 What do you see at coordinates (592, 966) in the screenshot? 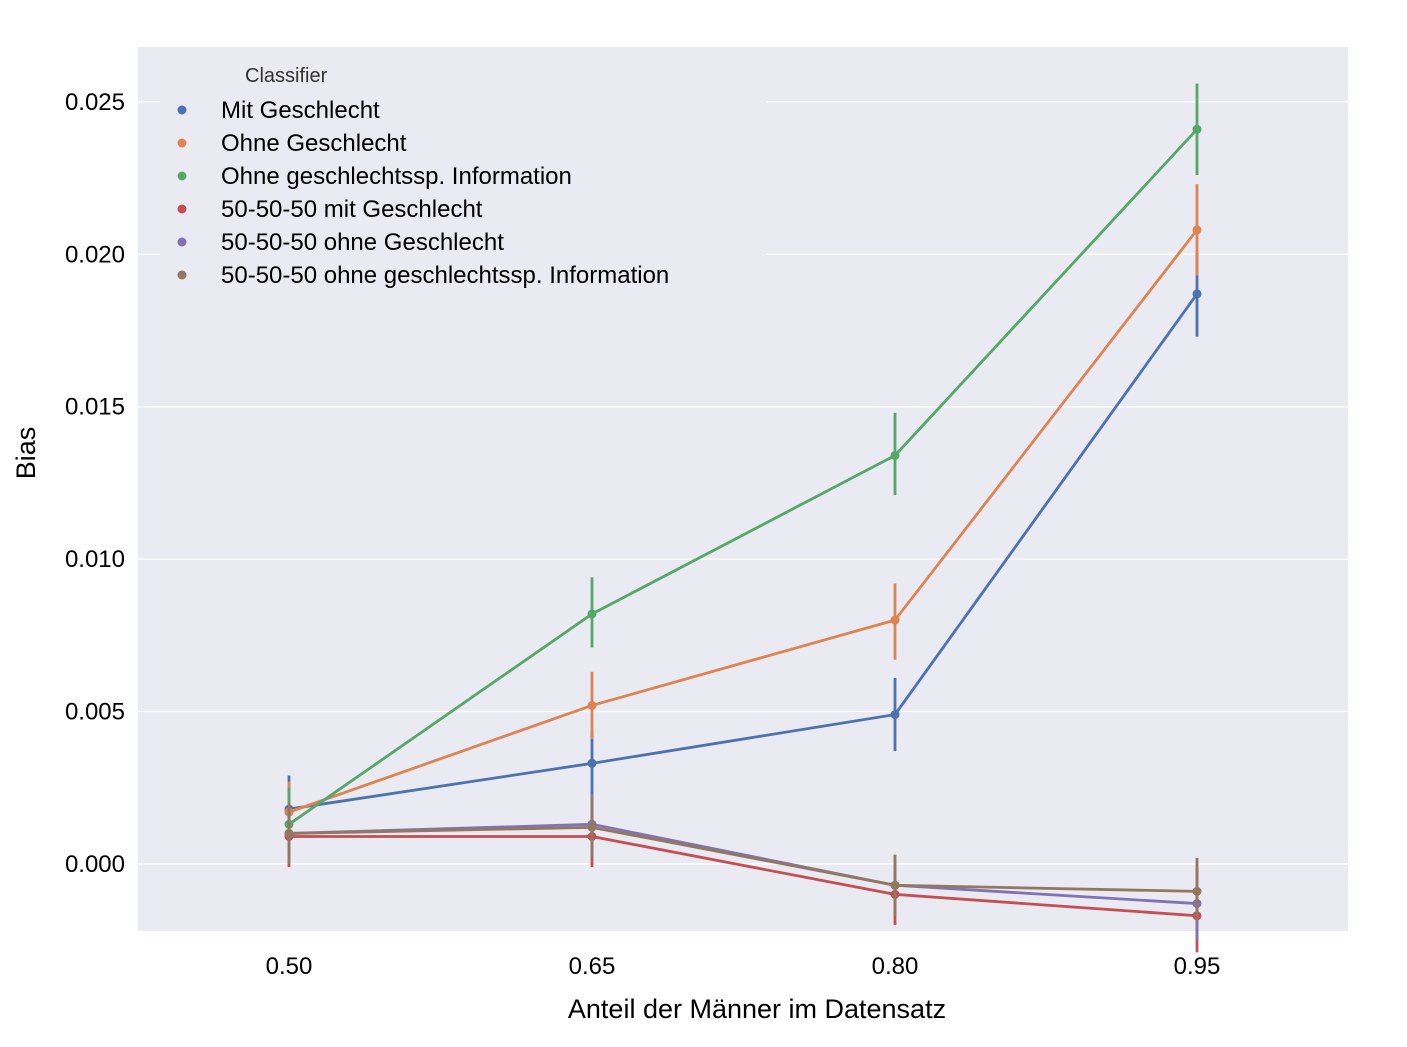
I see `x-tick-label: 0.65` at bounding box center [592, 966].